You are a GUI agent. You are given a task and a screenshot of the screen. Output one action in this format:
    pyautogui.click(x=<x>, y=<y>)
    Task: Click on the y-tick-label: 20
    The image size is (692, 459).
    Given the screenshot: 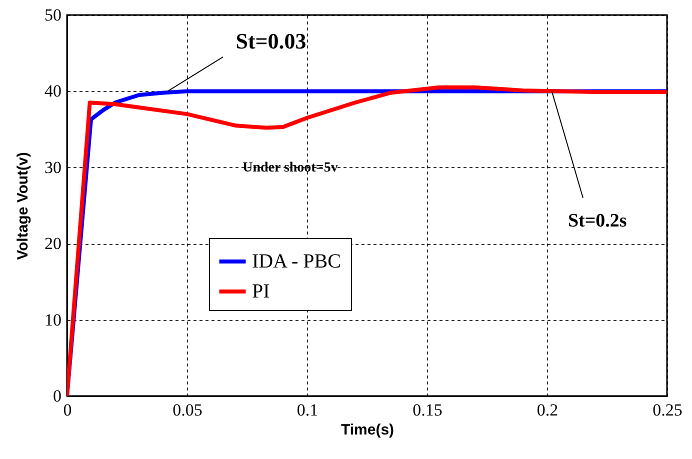 What is the action you would take?
    pyautogui.click(x=53, y=244)
    